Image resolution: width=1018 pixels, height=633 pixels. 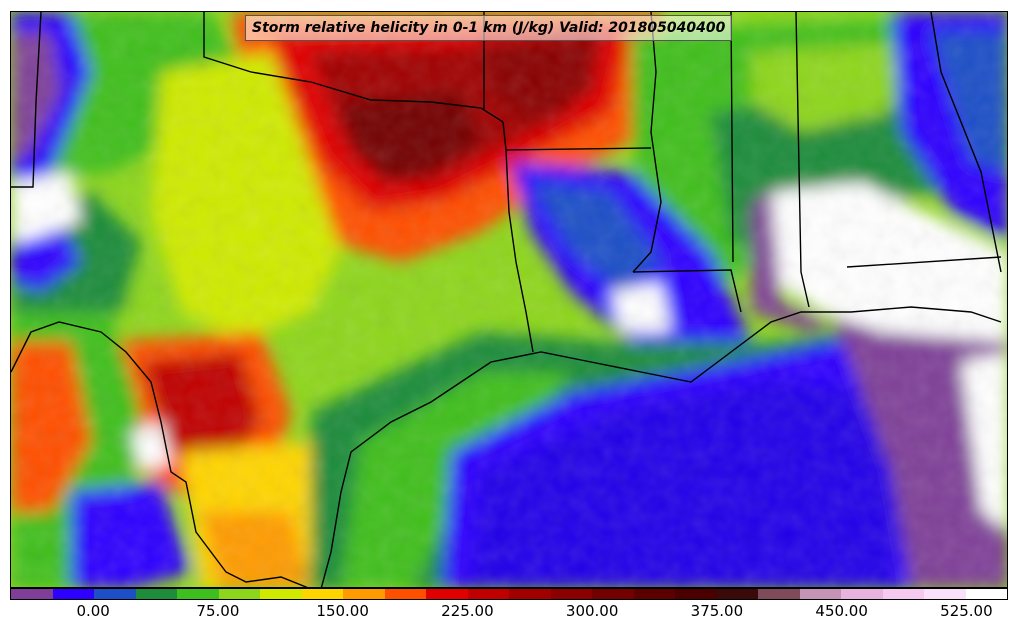 I want to click on colorbar-tick-label: 150.00, so click(x=342, y=611).